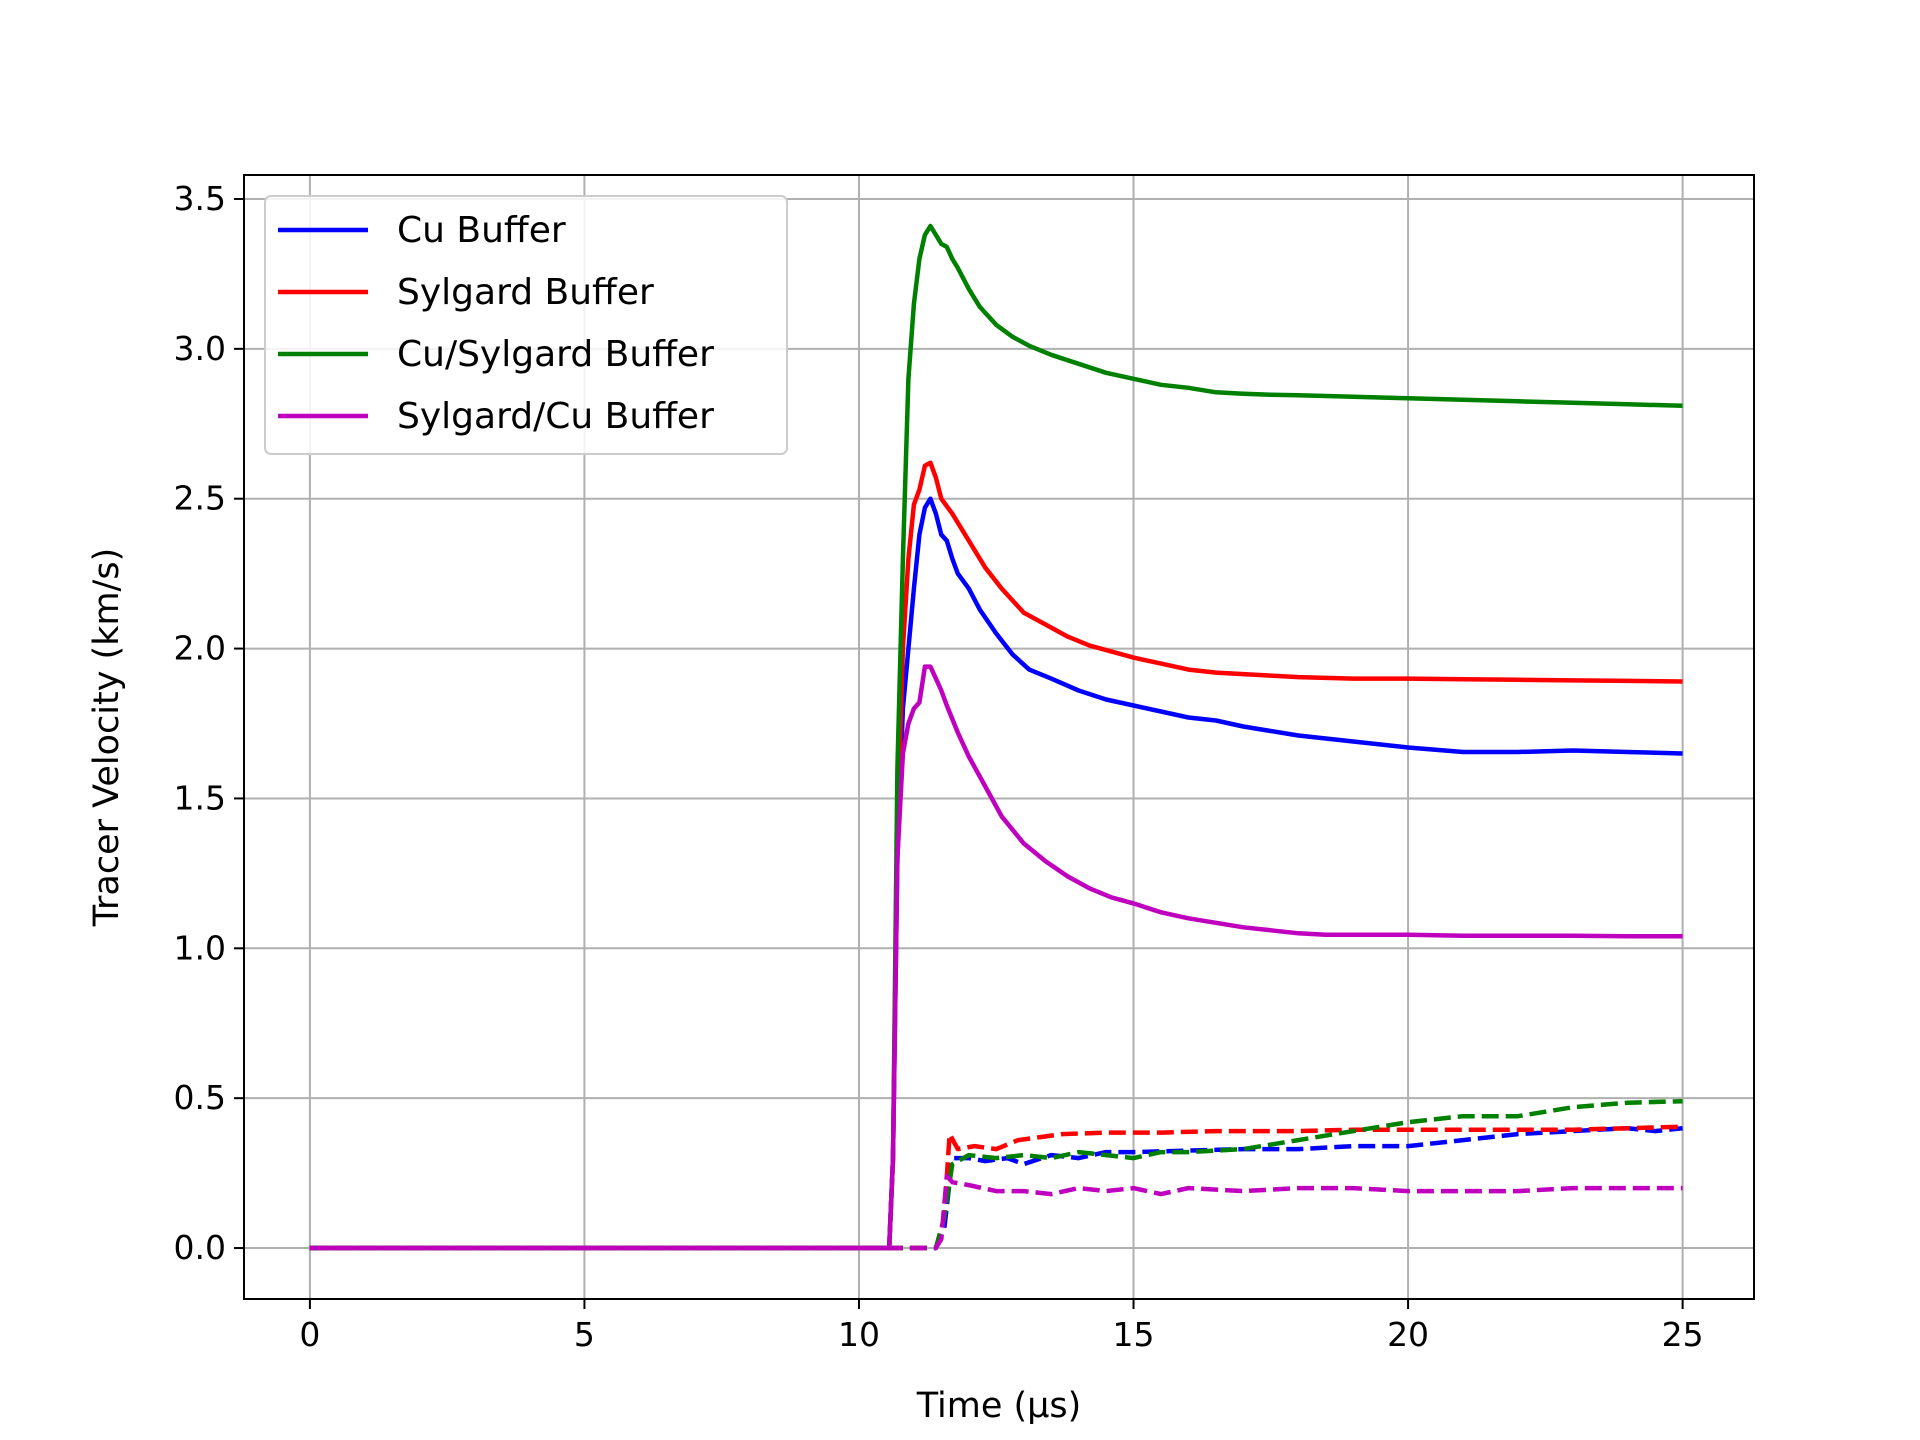 Image resolution: width=1920 pixels, height=1440 pixels. What do you see at coordinates (1408, 1334) in the screenshot?
I see `x-tick-label: 20` at bounding box center [1408, 1334].